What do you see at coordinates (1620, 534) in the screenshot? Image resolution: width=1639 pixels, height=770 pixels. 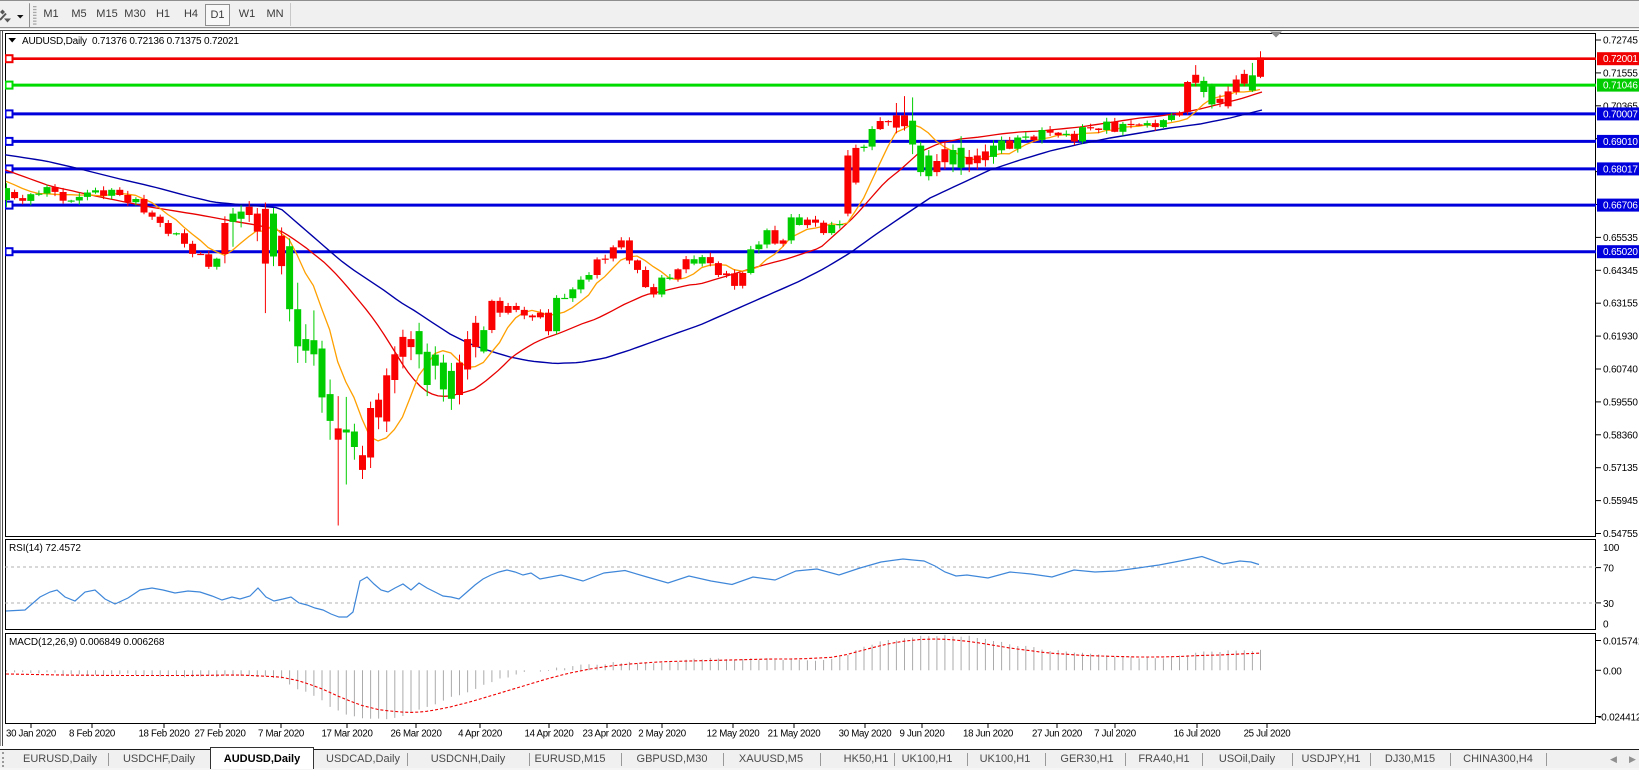 I see `svg-text: 0.54755` at bounding box center [1620, 534].